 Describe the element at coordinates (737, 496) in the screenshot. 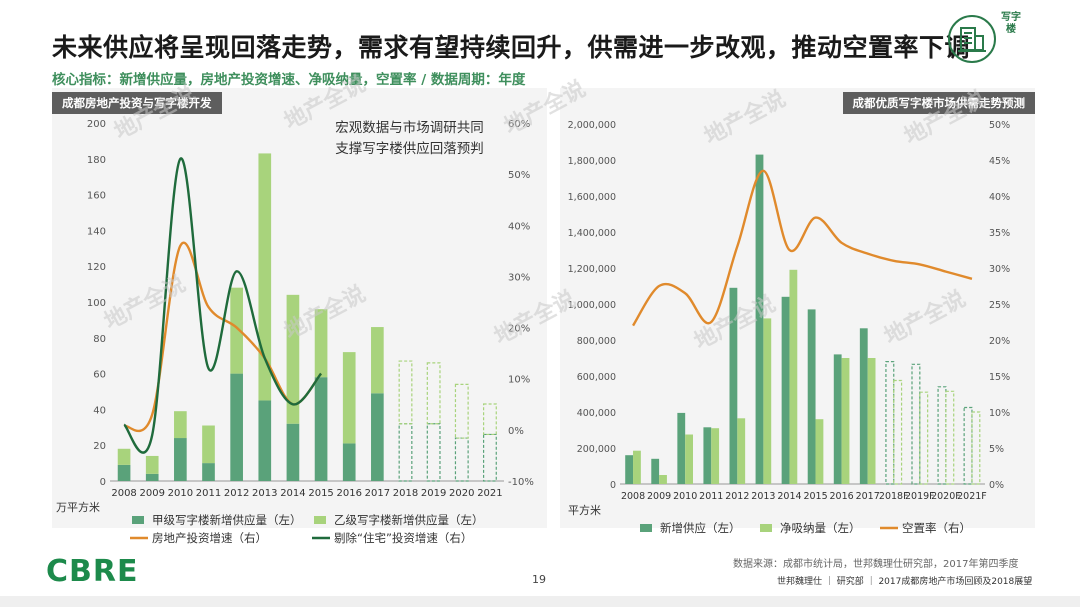

I see `x-tick-label: 2012` at that location.